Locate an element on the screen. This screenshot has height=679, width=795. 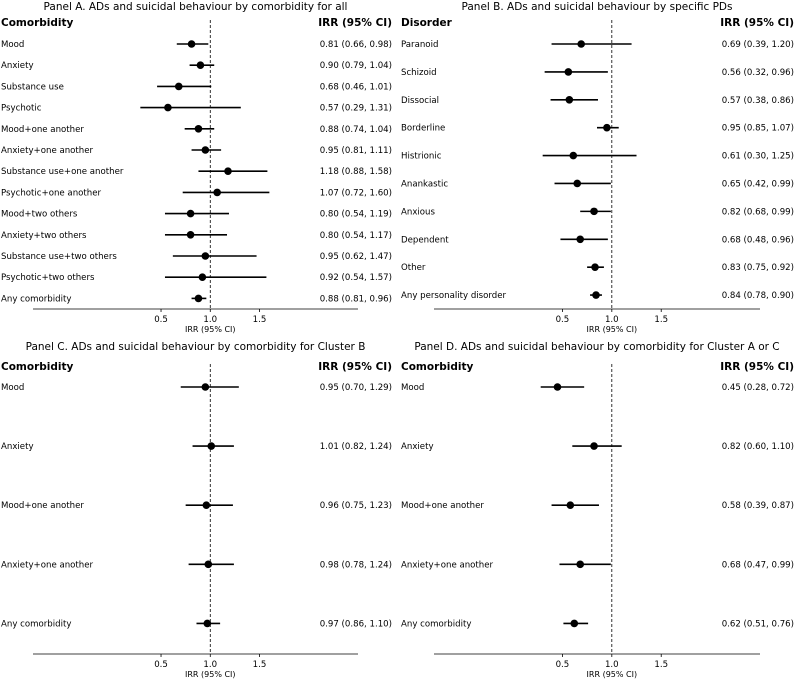
forest-row: Anankastic 0.65 (0.42, 0.99) is located at coordinates (597, 184).